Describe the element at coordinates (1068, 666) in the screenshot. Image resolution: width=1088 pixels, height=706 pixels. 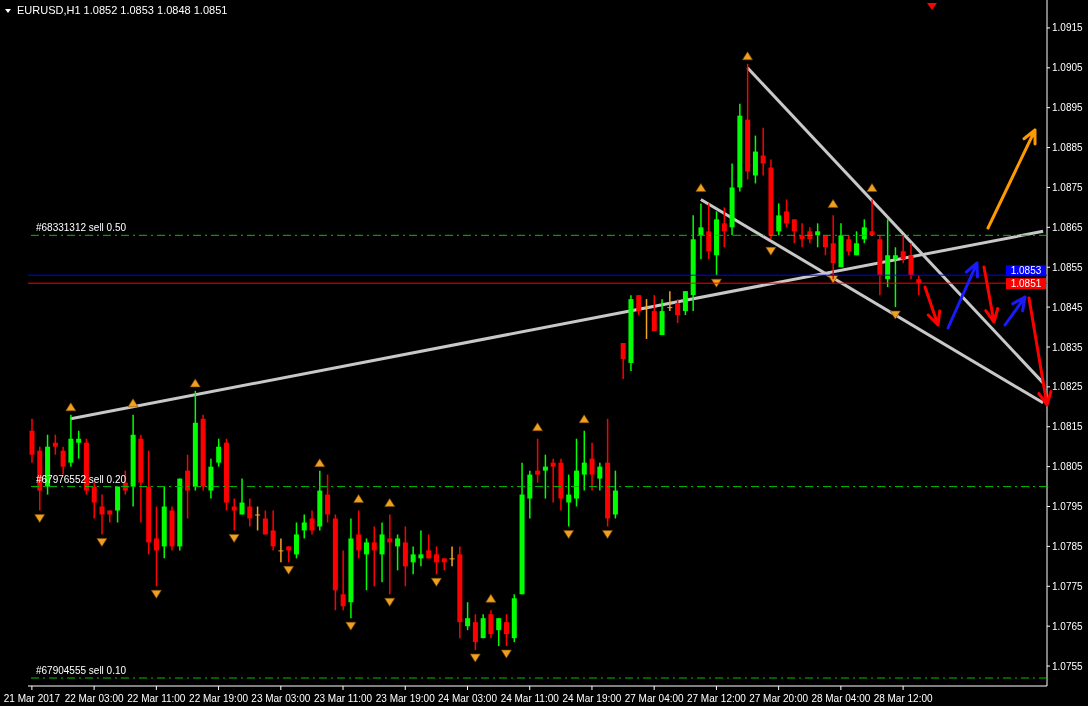
I see `y-tick-label: 1.0755` at that location.